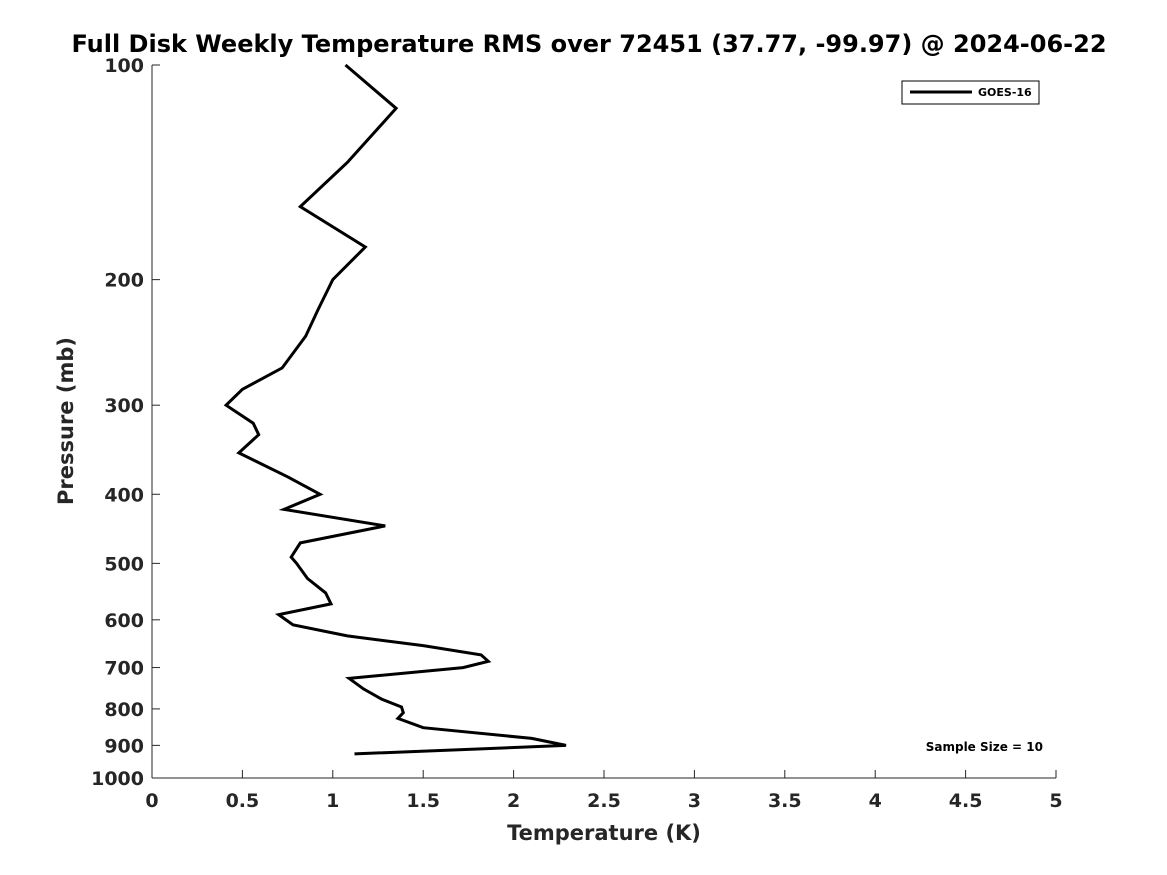 This screenshot has height=875, width=1167. Describe the element at coordinates (966, 801) in the screenshot. I see `x-tick-label: 4.5` at that location.